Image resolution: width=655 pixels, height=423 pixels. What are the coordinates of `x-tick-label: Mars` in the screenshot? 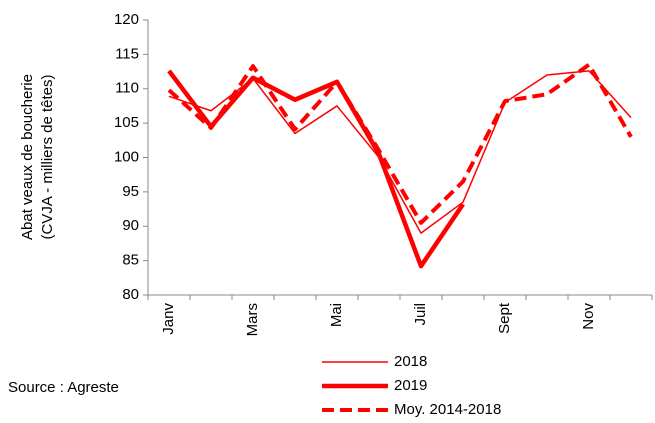 It's located at (252, 319).